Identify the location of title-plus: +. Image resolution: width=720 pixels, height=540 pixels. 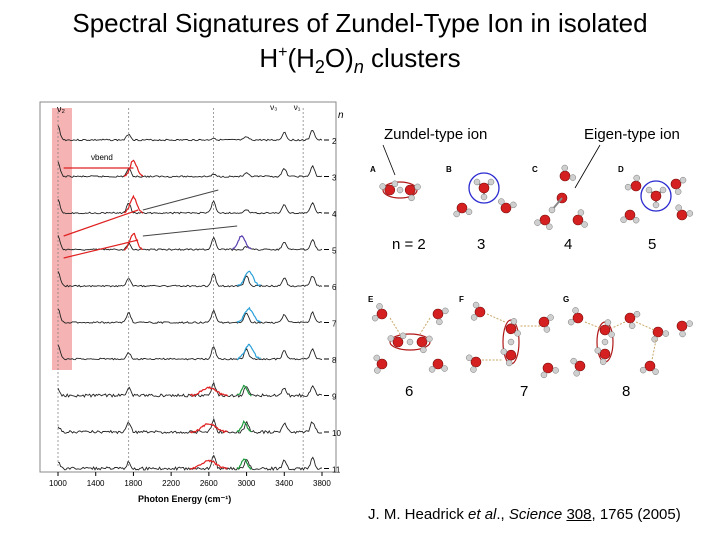
(283, 52).